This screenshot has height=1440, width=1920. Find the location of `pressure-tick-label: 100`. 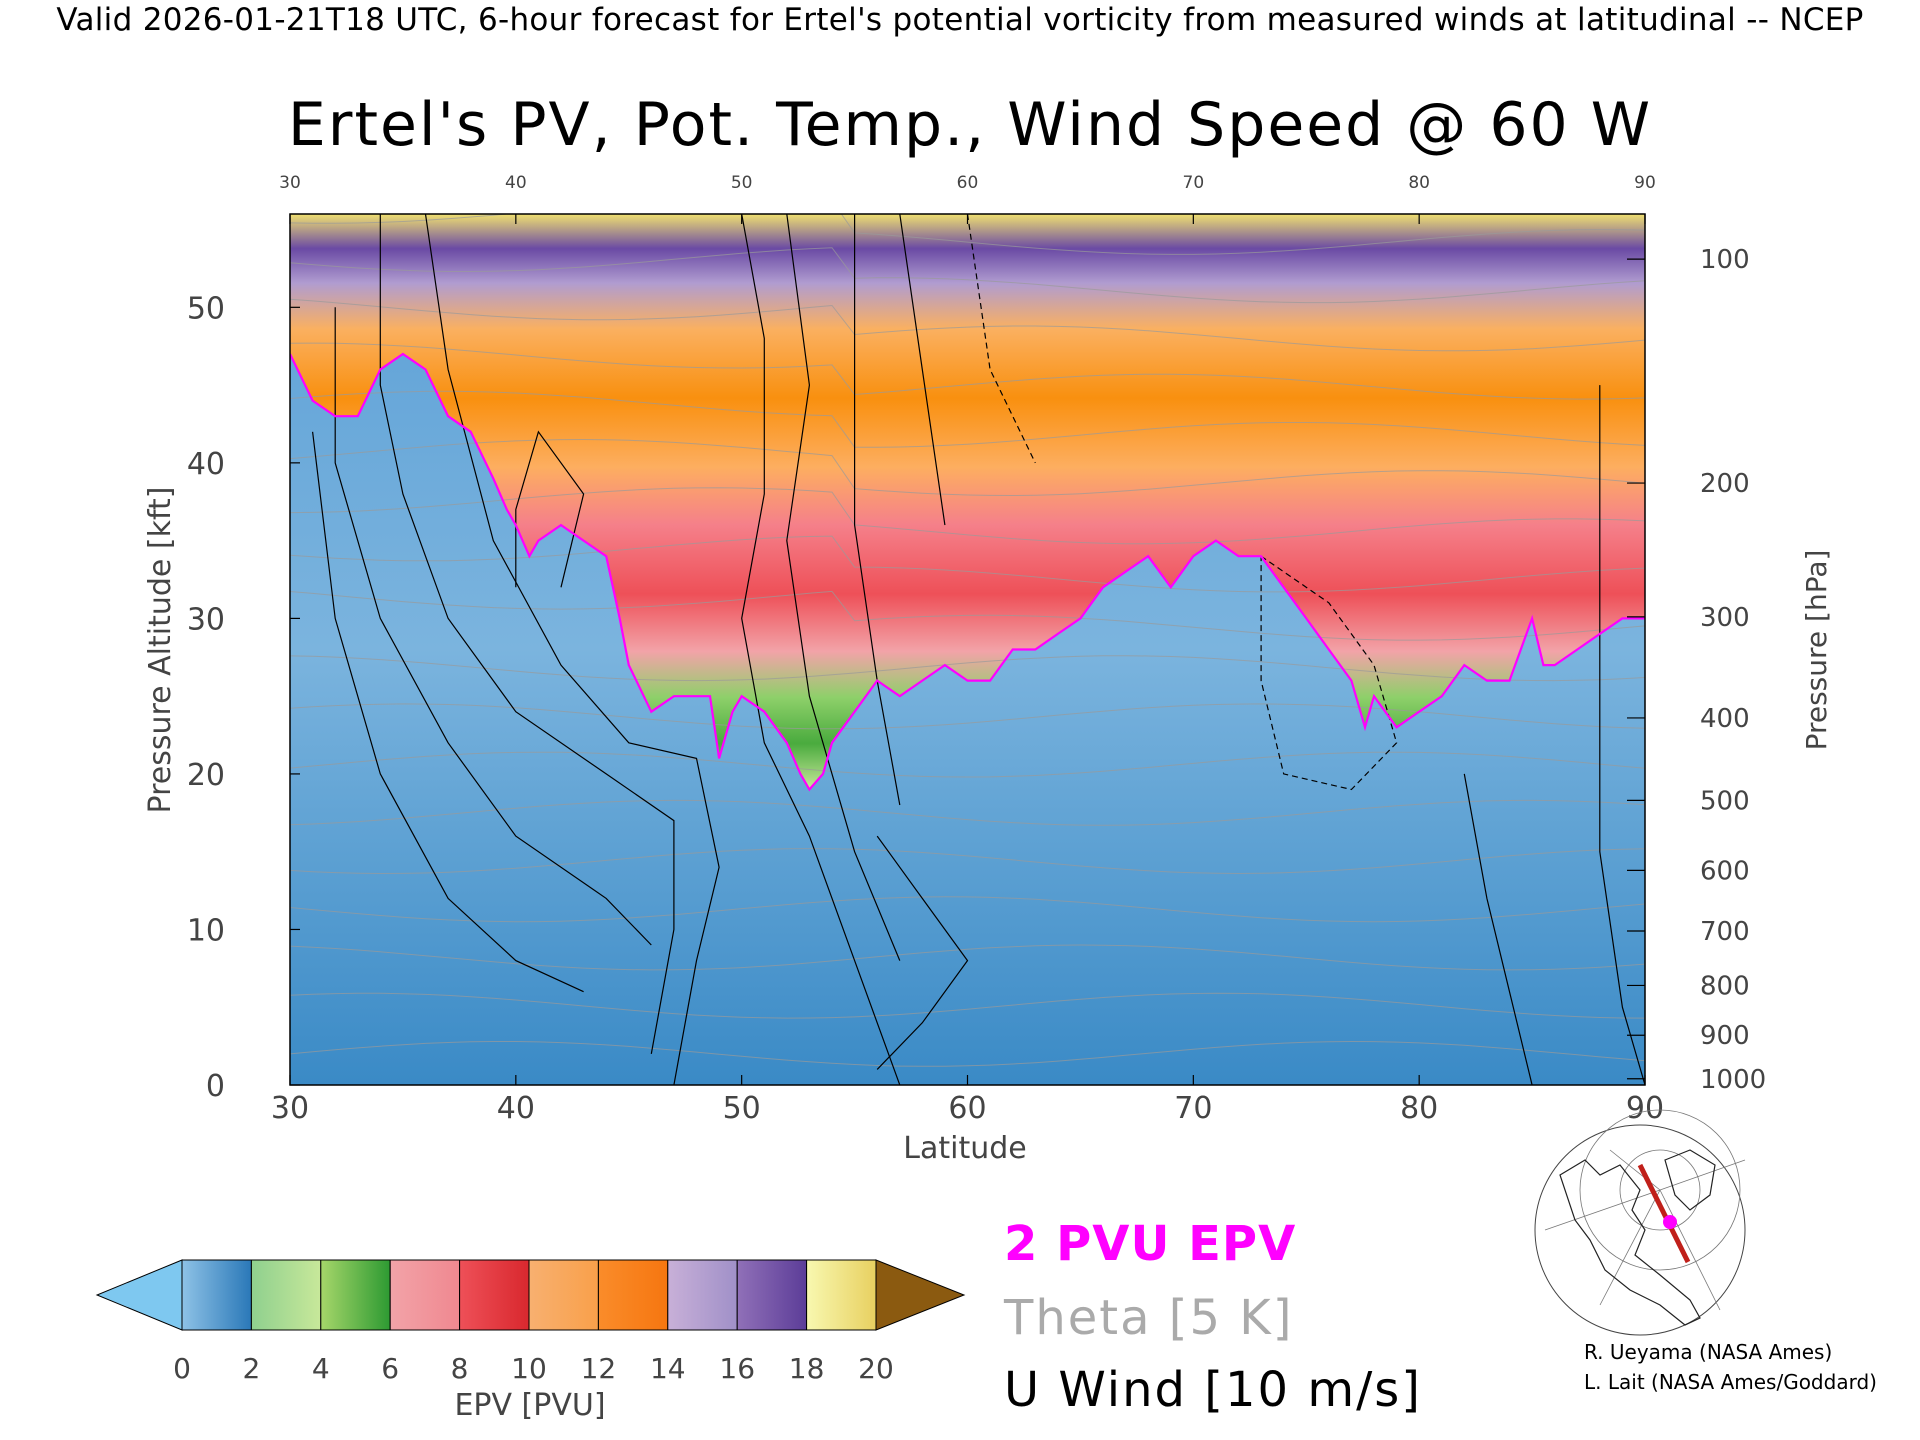

pressure-tick-label: 100 is located at coordinates (1725, 260).